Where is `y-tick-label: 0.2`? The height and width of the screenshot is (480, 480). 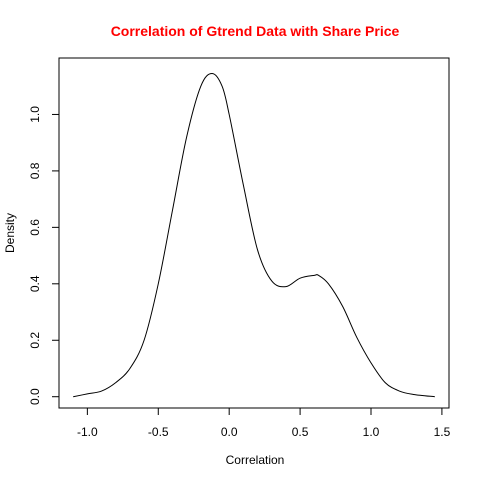 y-tick-label: 0.2 is located at coordinates (35, 340).